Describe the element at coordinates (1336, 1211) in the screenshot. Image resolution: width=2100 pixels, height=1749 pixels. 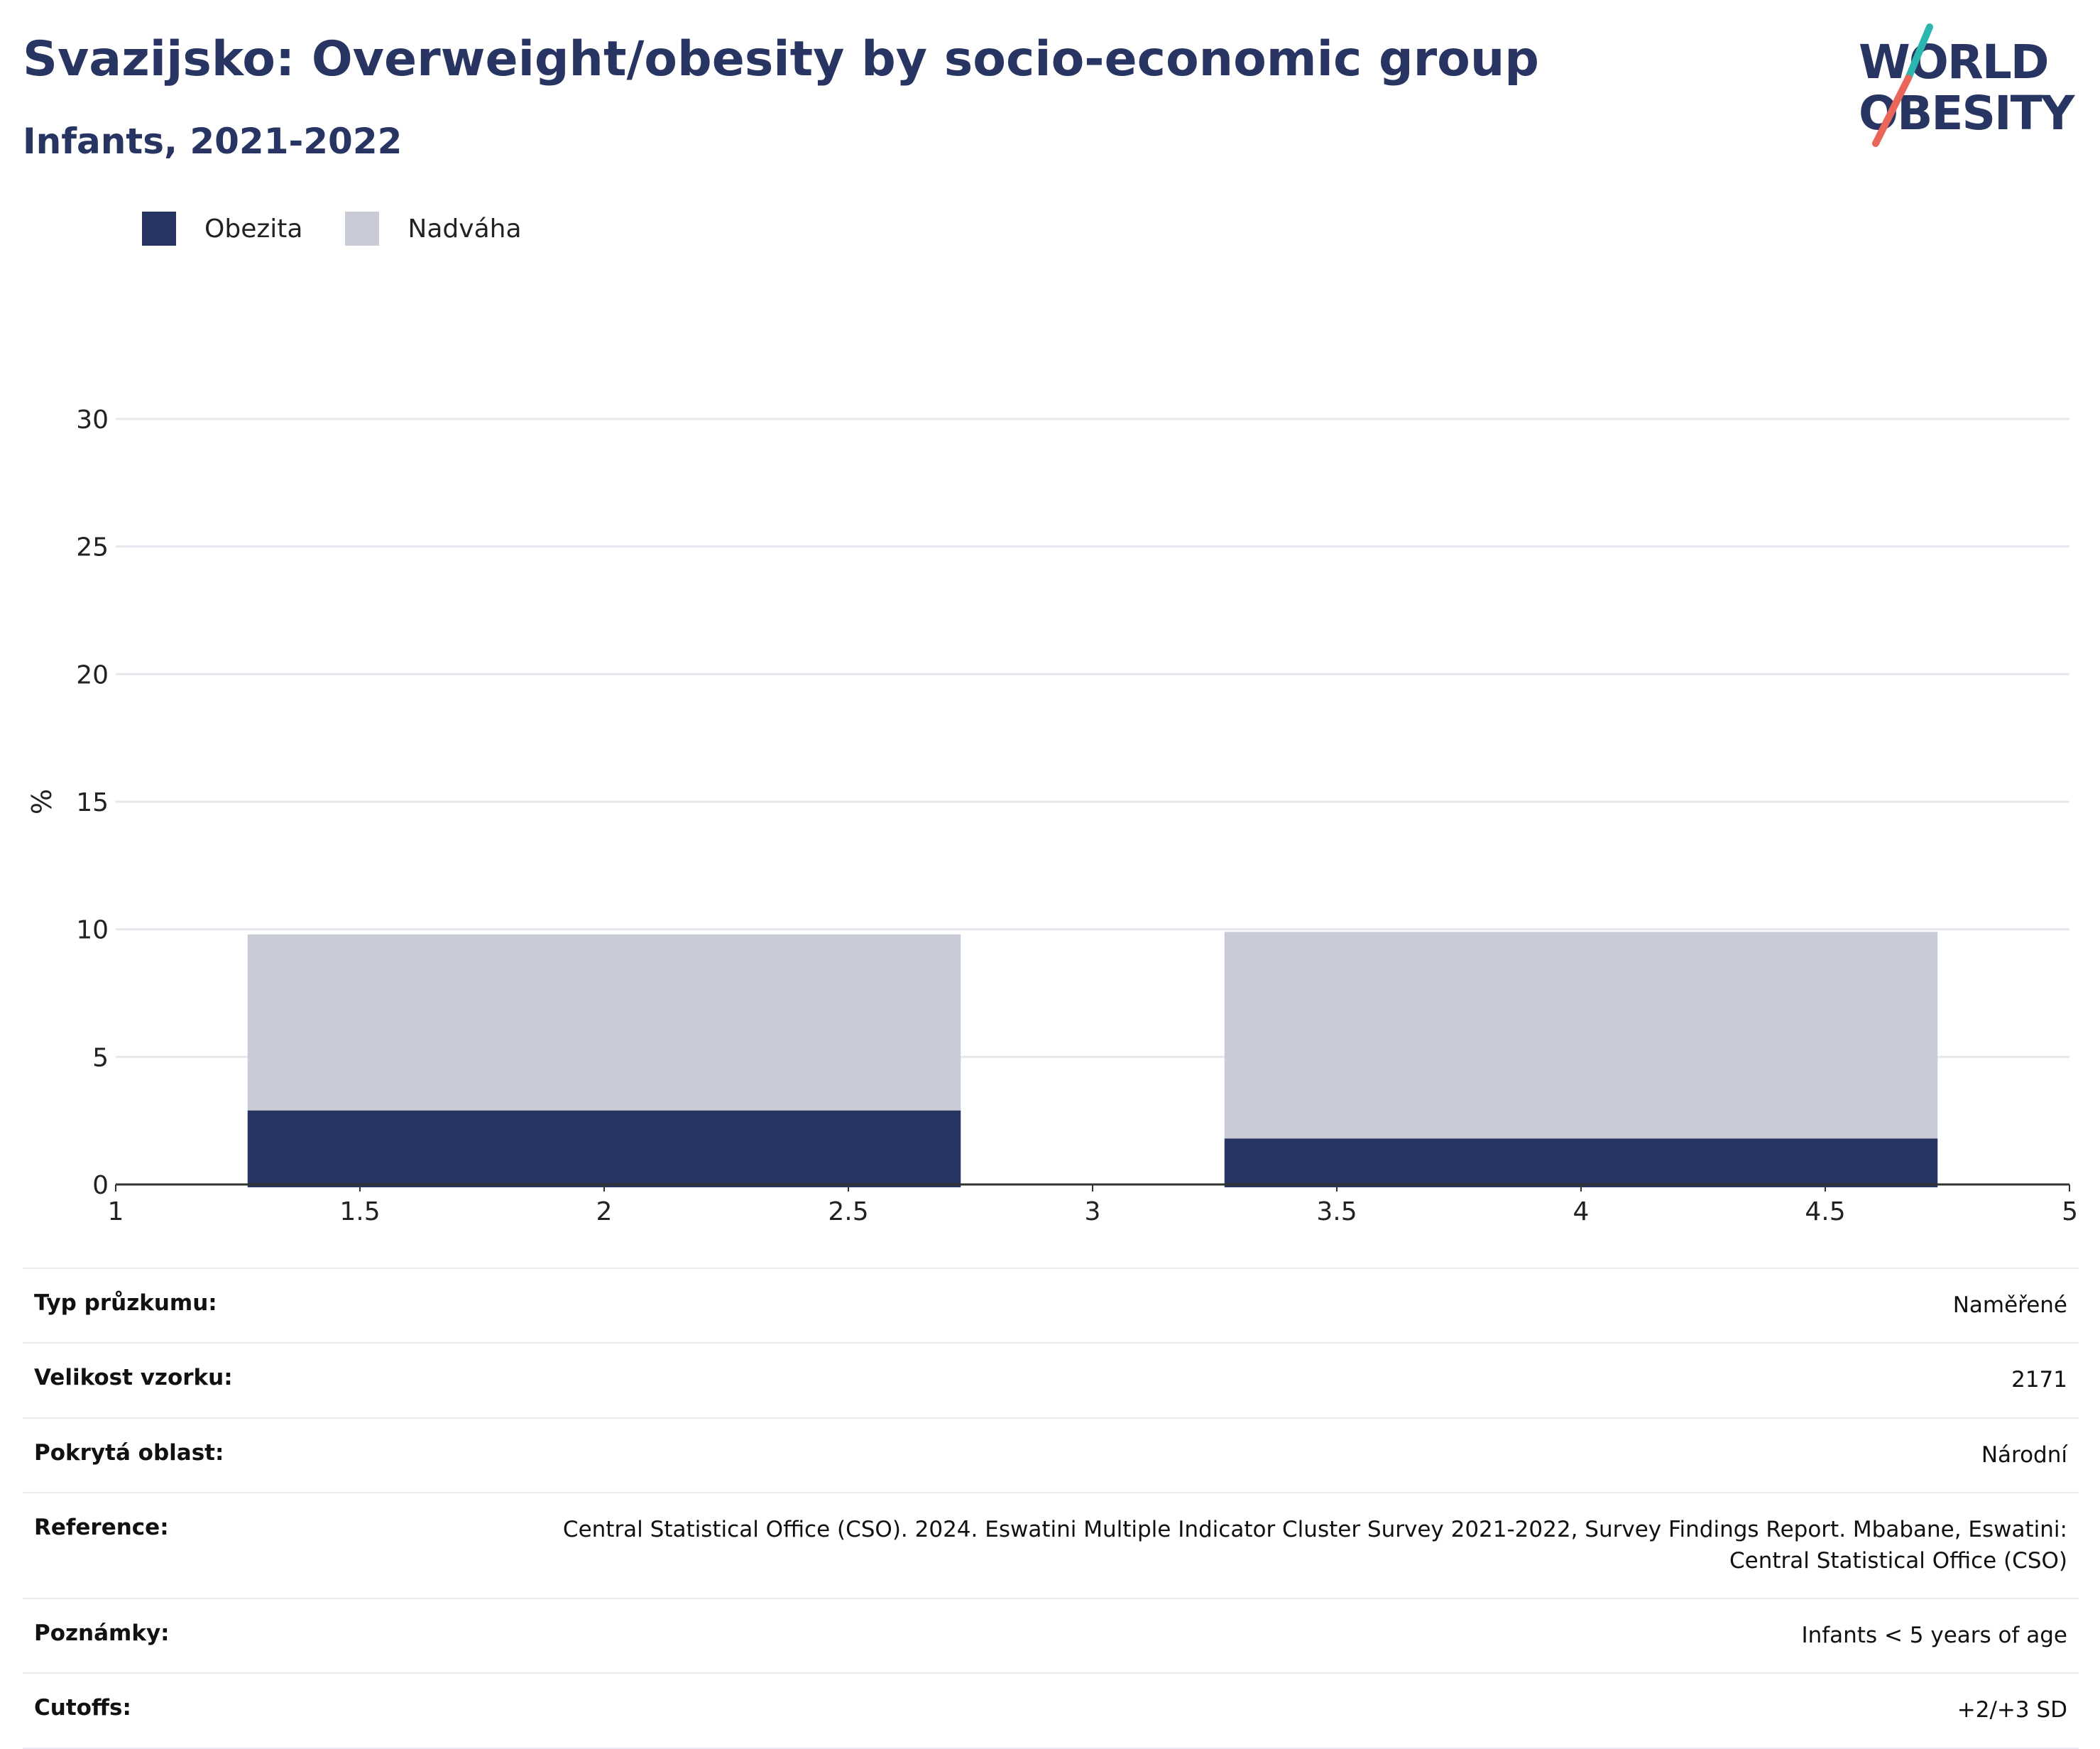
I see `x-tick-label: 3.5` at that location.